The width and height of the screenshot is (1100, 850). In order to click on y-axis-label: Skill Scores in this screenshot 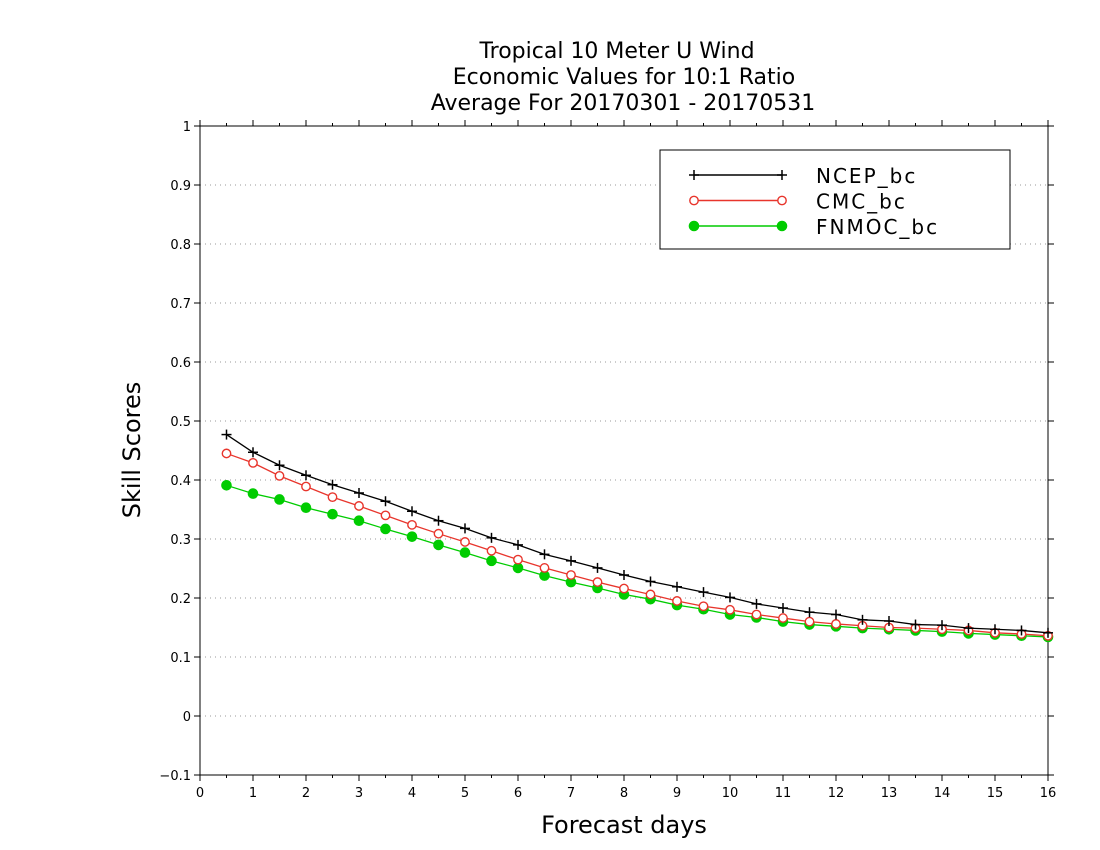, I will do `click(132, 450)`.